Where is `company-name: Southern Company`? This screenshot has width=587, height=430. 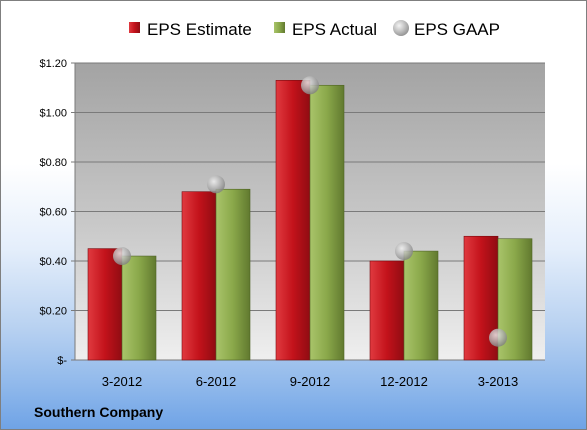
company-name: Southern Company is located at coordinates (99, 412).